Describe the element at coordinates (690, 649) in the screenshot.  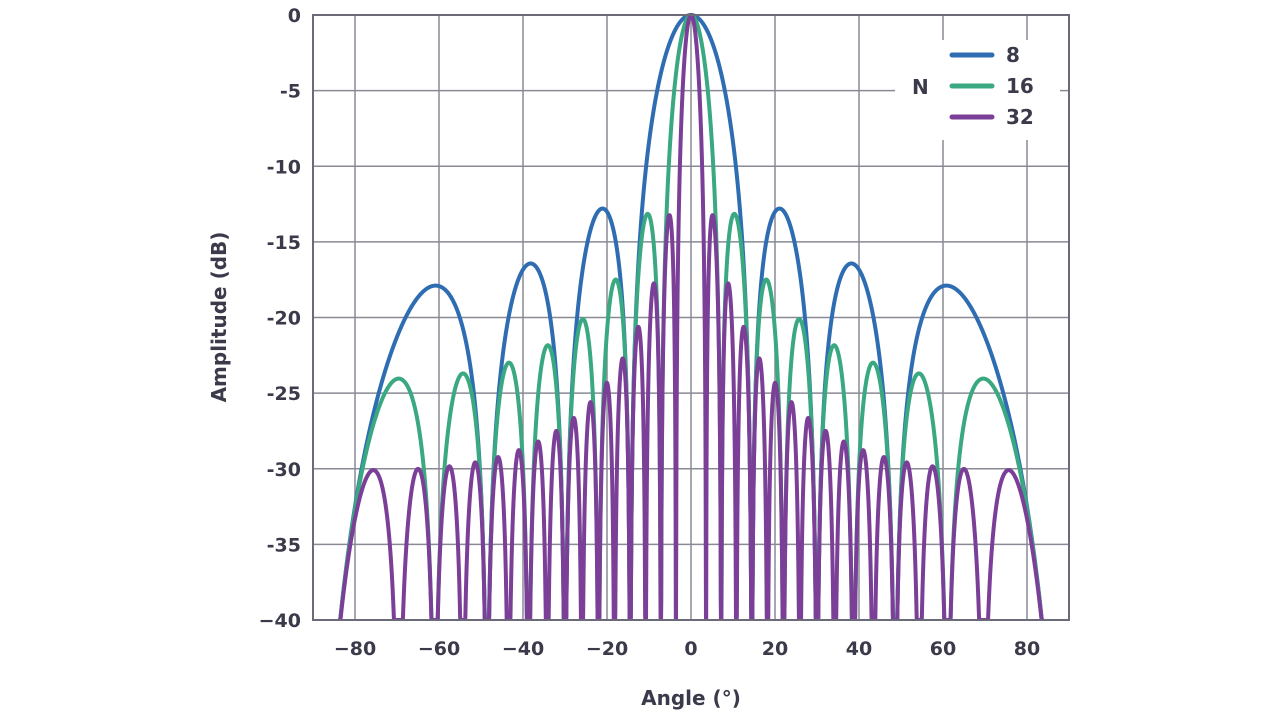
I see `x-tick-label: 0` at that location.